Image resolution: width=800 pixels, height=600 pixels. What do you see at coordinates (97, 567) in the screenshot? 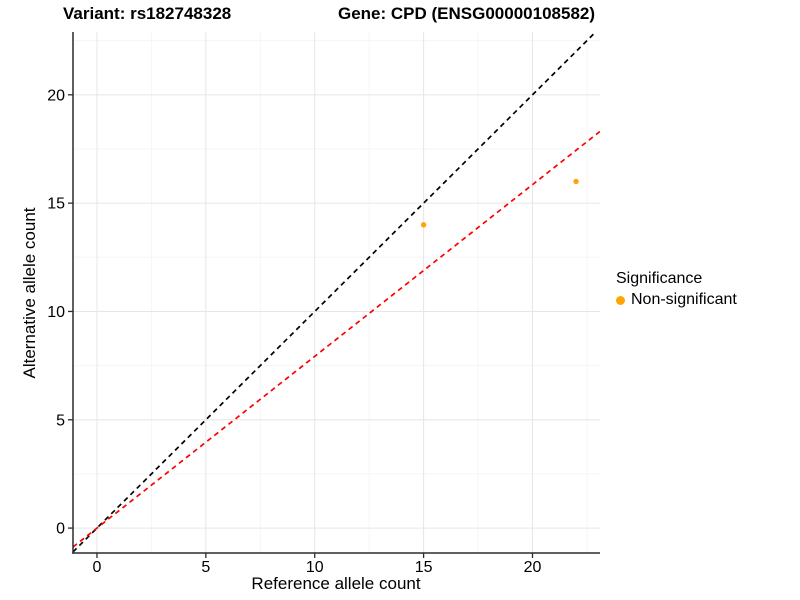
I see `x-tick-label: 0` at bounding box center [97, 567].